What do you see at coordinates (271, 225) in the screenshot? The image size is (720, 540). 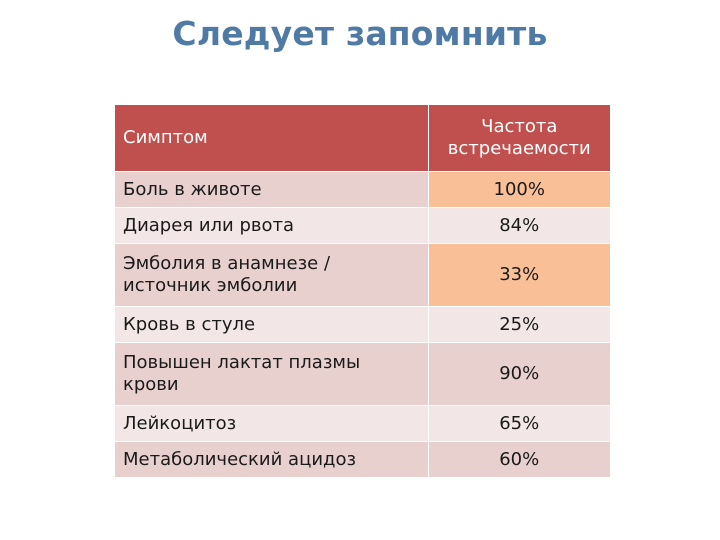 I see `symptom-cell: Диарея или рвота` at bounding box center [271, 225].